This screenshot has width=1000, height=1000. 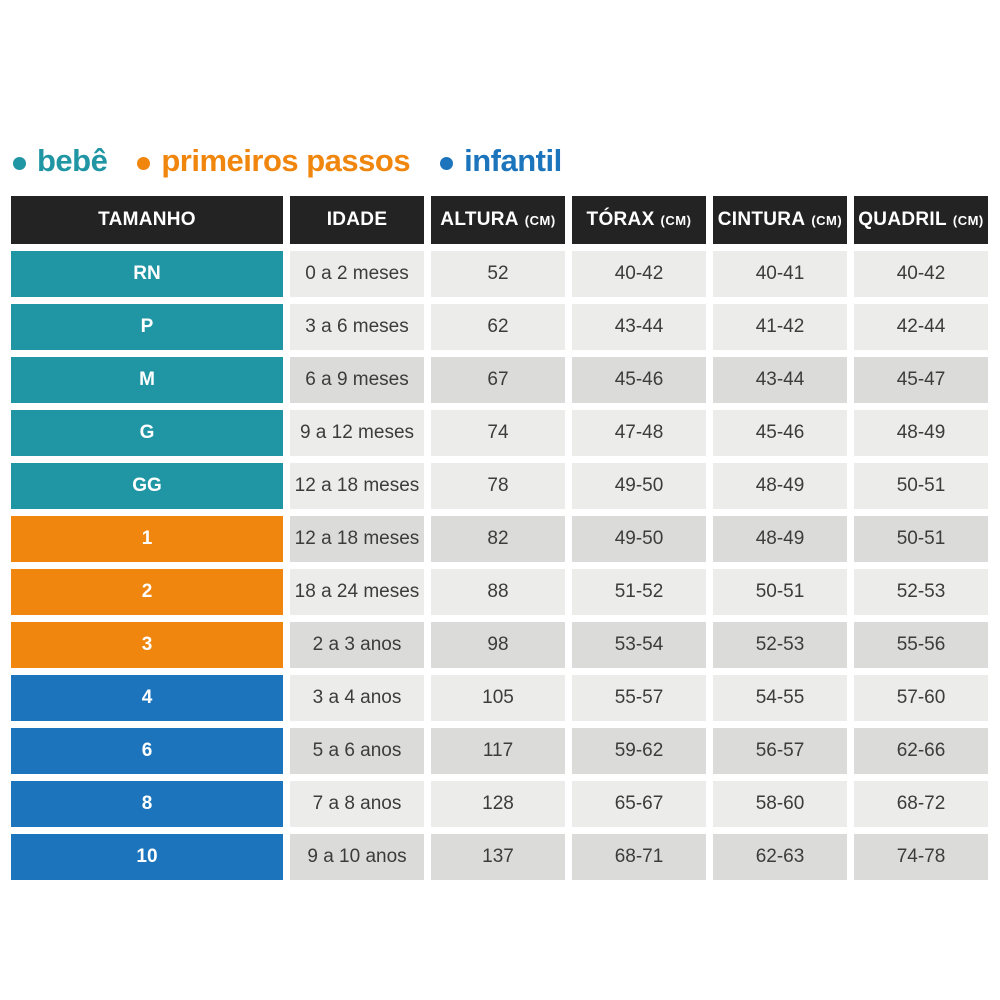 I want to click on altura-cell: 82, so click(x=498, y=539).